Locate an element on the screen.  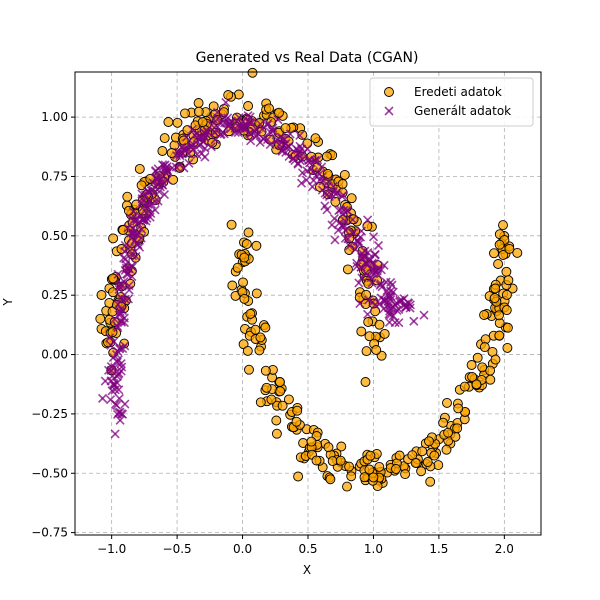
x-tick-label: 0.0 is located at coordinates (242, 549).